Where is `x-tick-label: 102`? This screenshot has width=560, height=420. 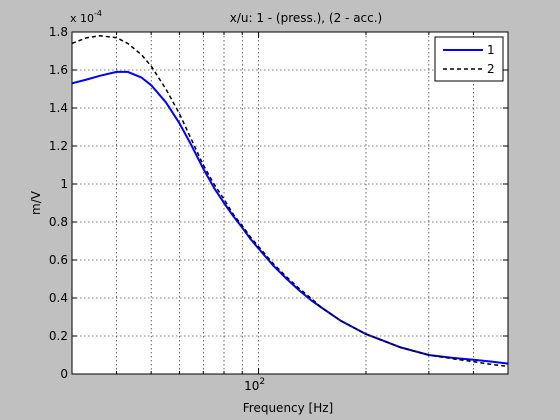
x-tick-label: 102 is located at coordinates (254, 385).